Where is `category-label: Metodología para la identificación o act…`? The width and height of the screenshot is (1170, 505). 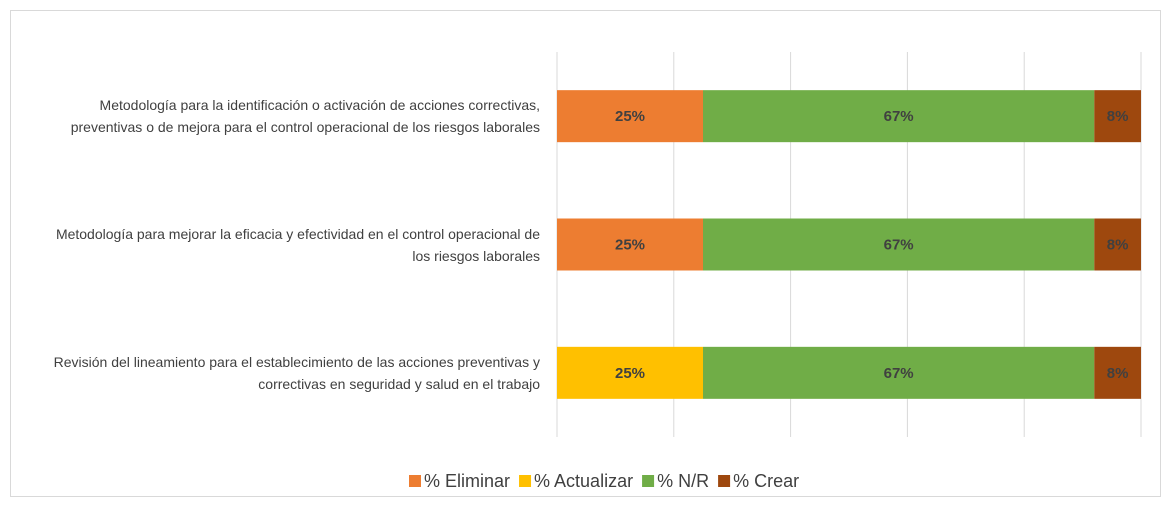
category-label: Metodología para la identificación o act… is located at coordinates (305, 116).